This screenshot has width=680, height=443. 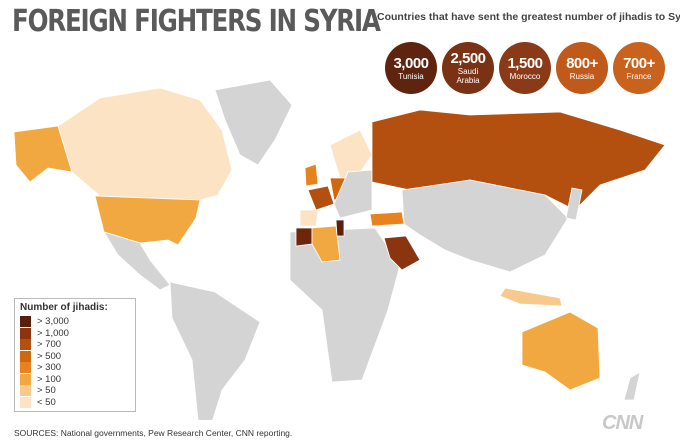 I want to click on legend-item: > 300, so click(x=75, y=368).